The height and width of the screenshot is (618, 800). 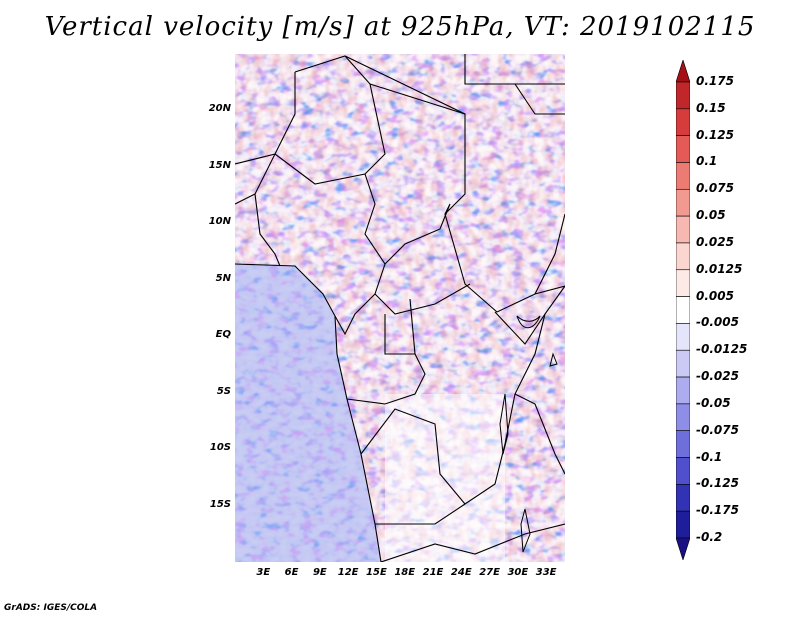 I want to click on colorbar-level-label: -0.125, so click(x=717, y=483).